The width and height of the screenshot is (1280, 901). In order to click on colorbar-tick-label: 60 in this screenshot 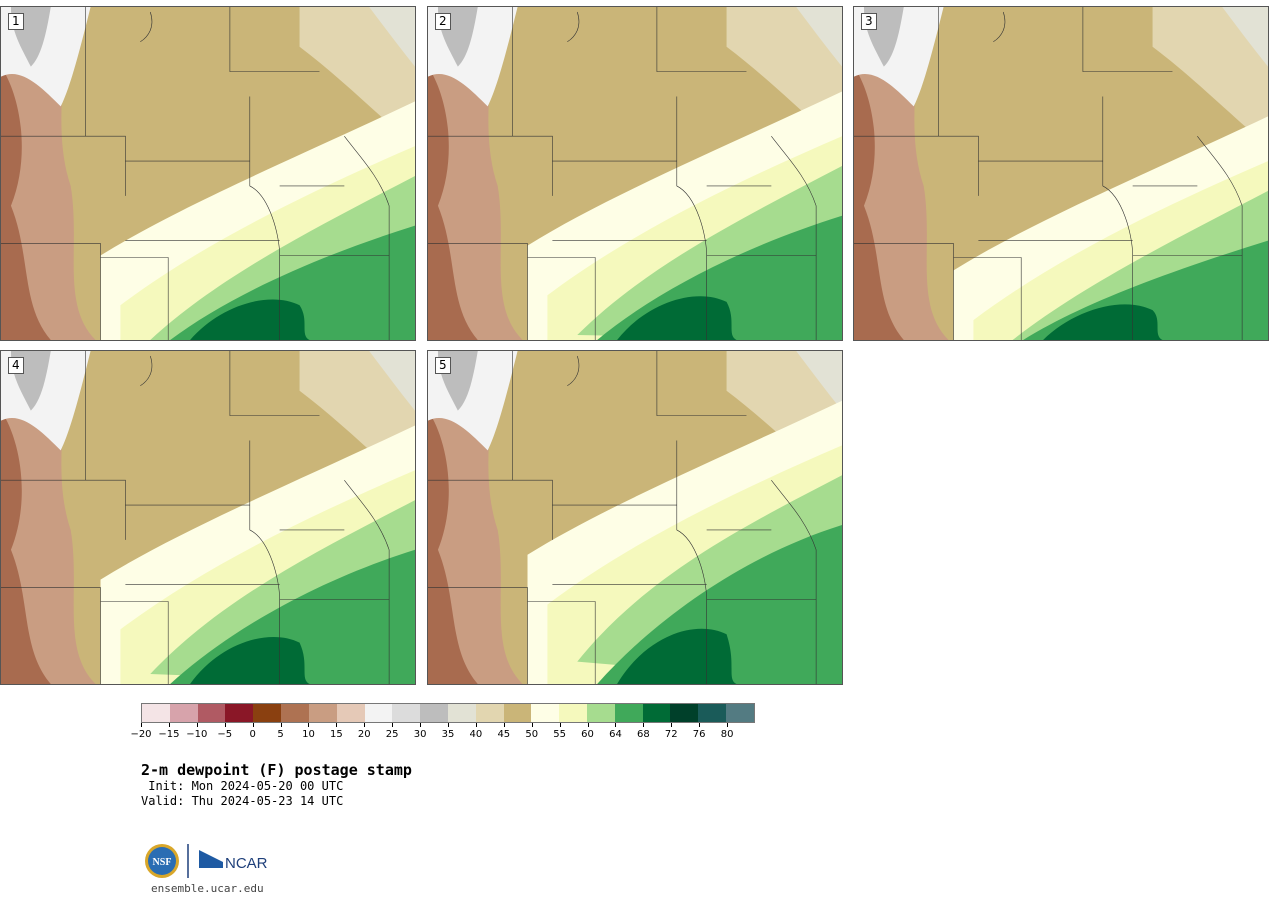, I will do `click(587, 734)`.